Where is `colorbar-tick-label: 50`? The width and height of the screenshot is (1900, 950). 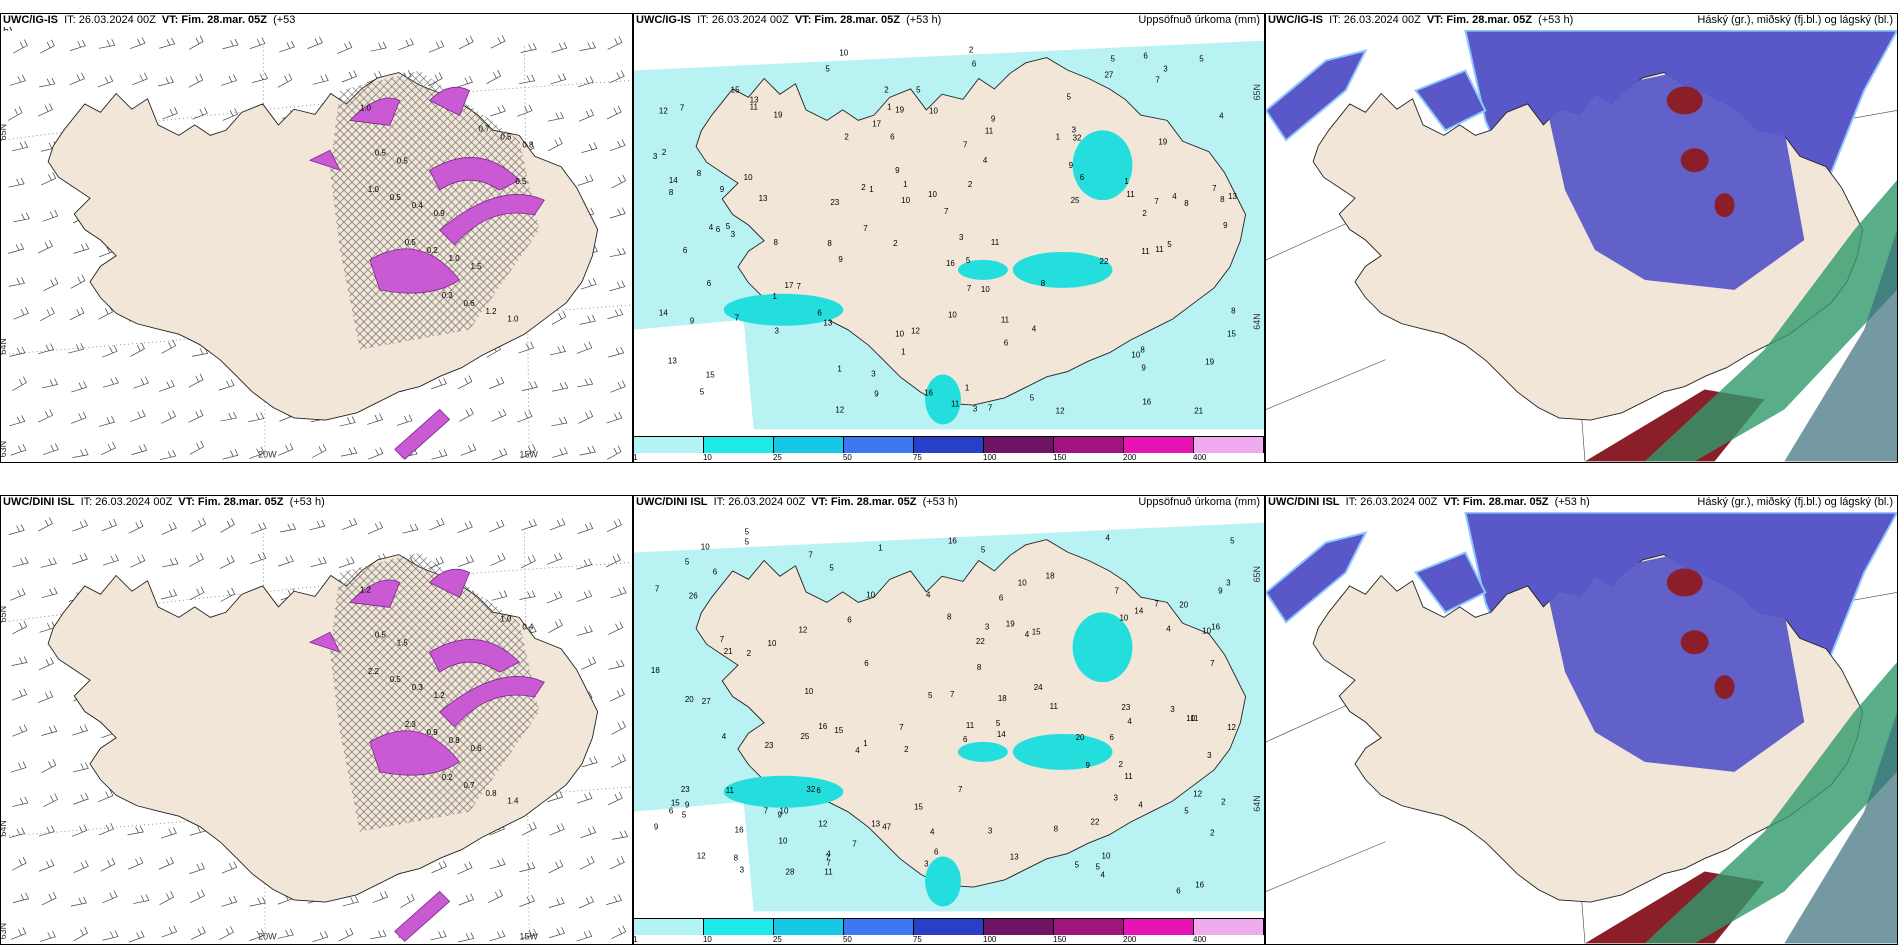
colorbar-tick-label: 50 is located at coordinates (847, 457).